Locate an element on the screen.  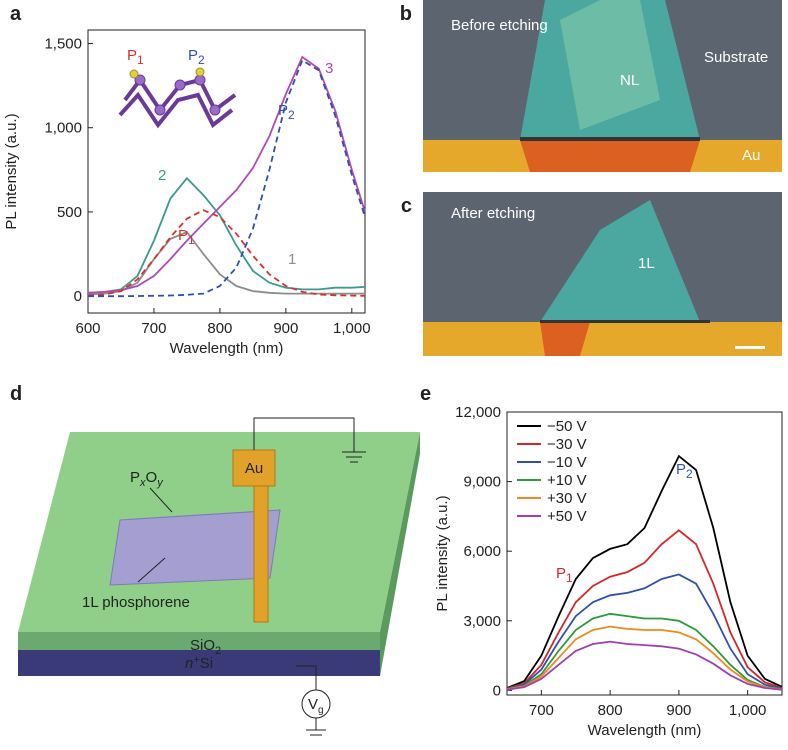
panel-label: a is located at coordinates (16, 14).